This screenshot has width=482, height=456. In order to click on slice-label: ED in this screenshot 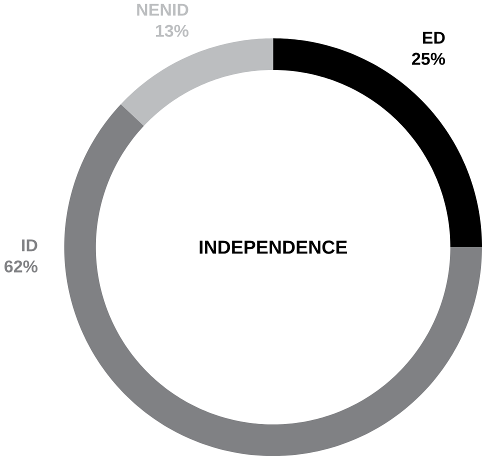, I will do `click(433, 38)`.